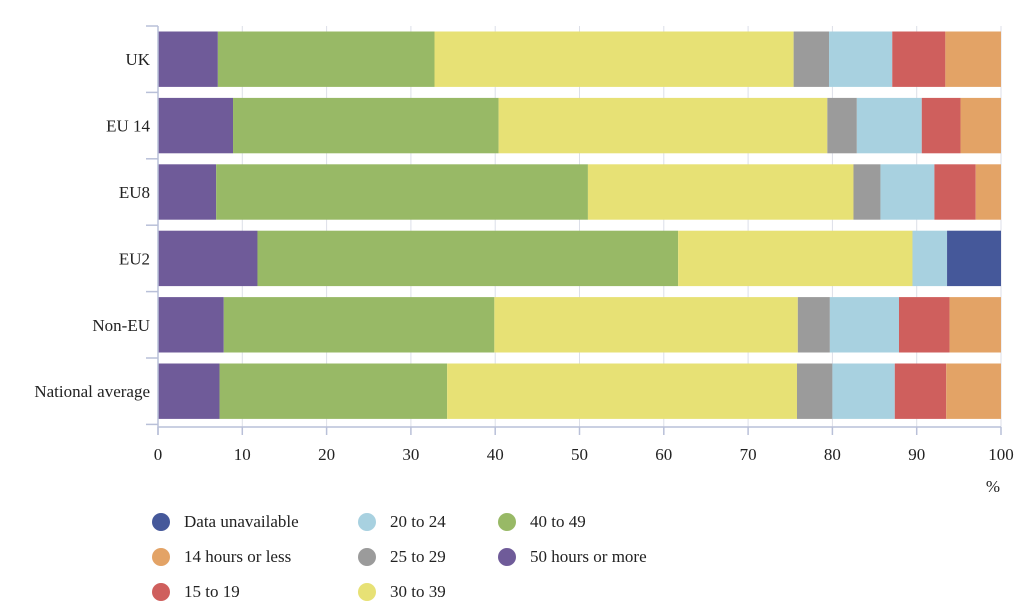 The width and height of the screenshot is (1024, 613). I want to click on legend-item: 15 to 19, so click(196, 592).